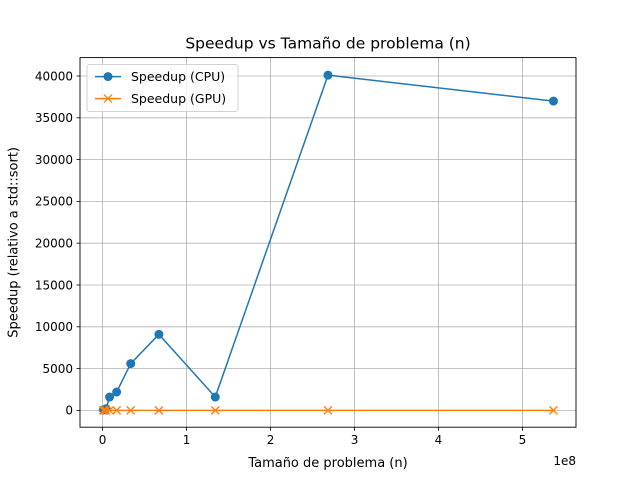  Describe the element at coordinates (187, 440) in the screenshot. I see `x-tick-label: 1` at that location.